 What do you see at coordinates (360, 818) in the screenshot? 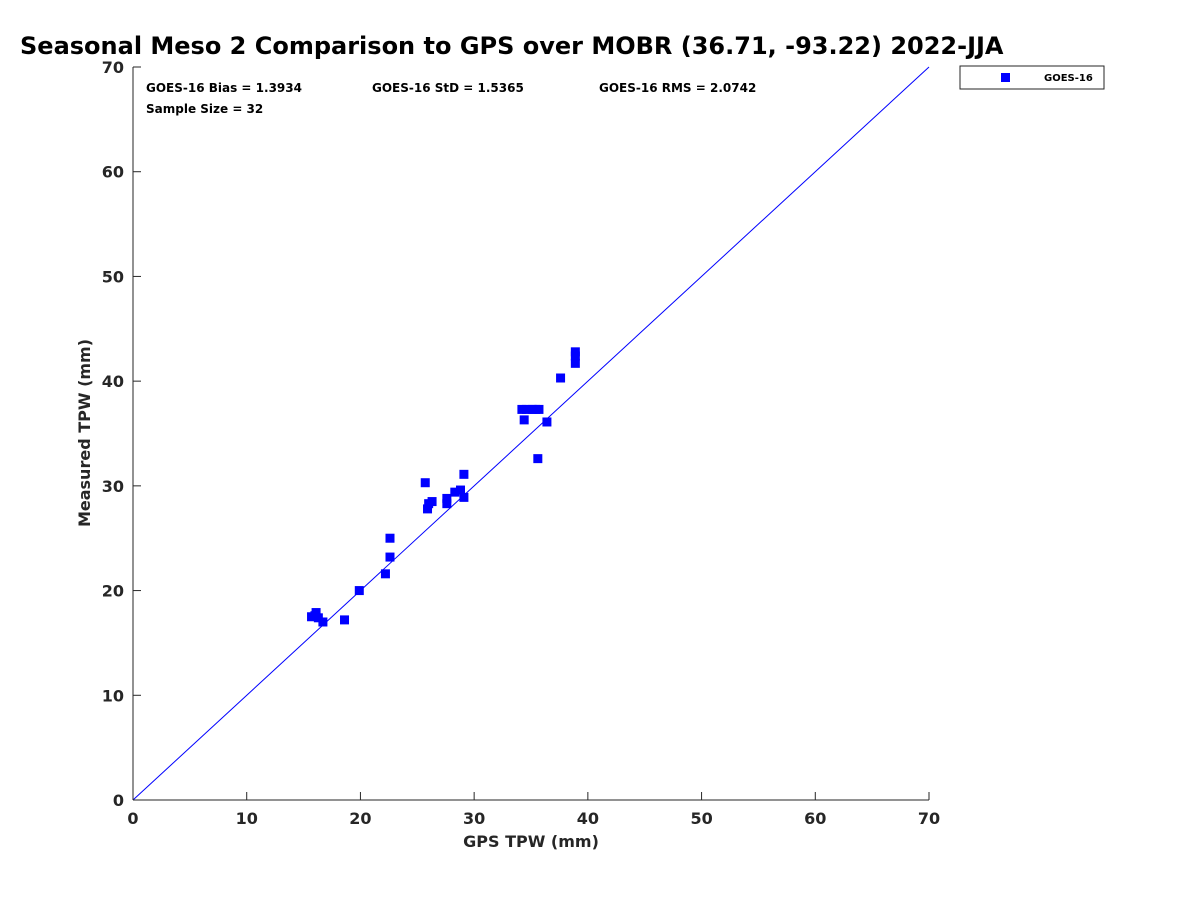
I see `x-tick-label: 20` at bounding box center [360, 818].